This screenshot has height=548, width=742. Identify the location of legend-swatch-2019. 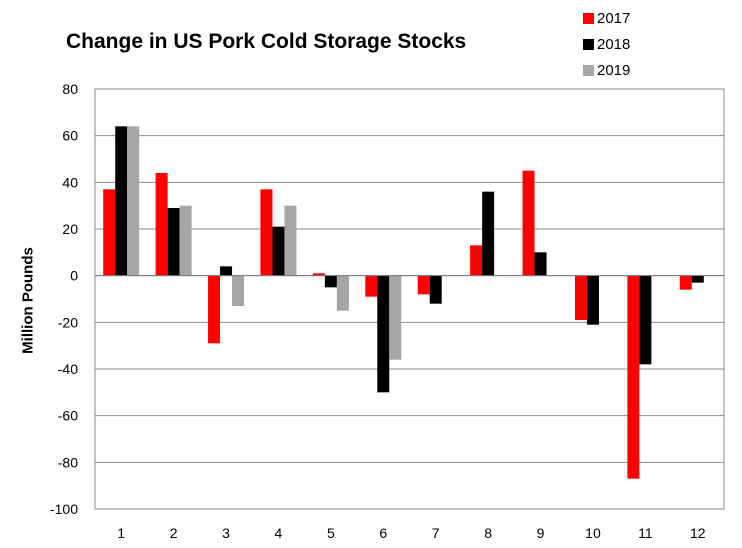
(588, 70).